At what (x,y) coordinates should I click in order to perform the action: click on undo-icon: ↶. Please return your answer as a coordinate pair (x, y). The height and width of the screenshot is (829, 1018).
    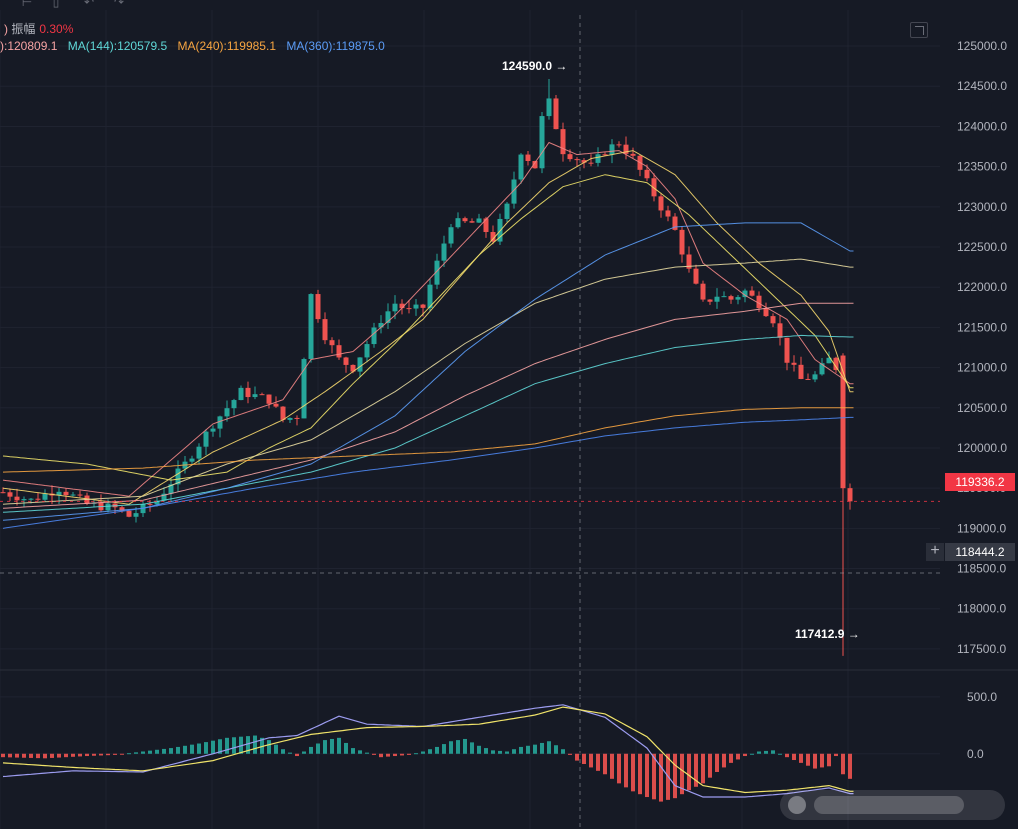
    Looking at the image, I should click on (89, 4).